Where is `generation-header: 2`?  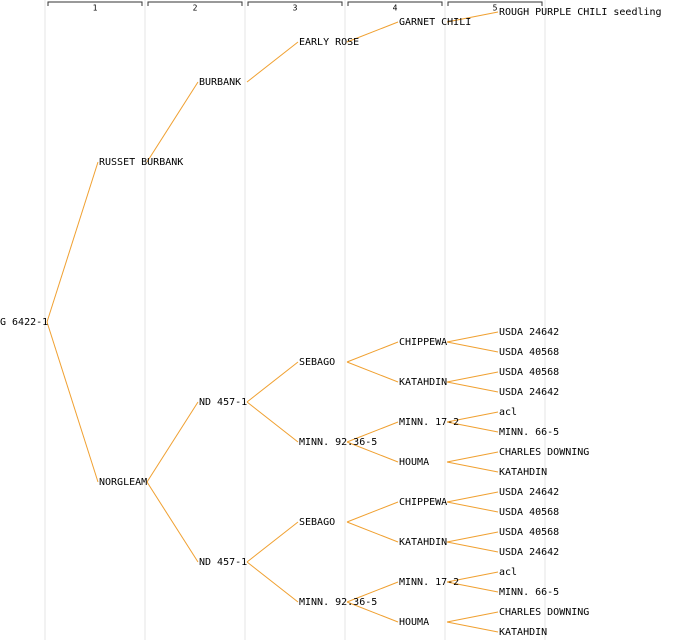
generation-header: 2 is located at coordinates (195, 8).